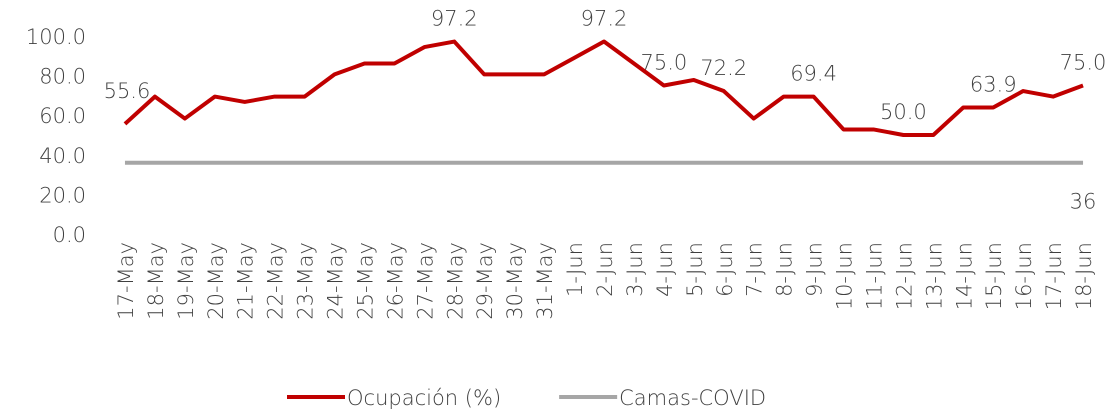 The height and width of the screenshot is (411, 1114). Describe the element at coordinates (425, 281) in the screenshot. I see `x-tick-label: 27-May` at that location.